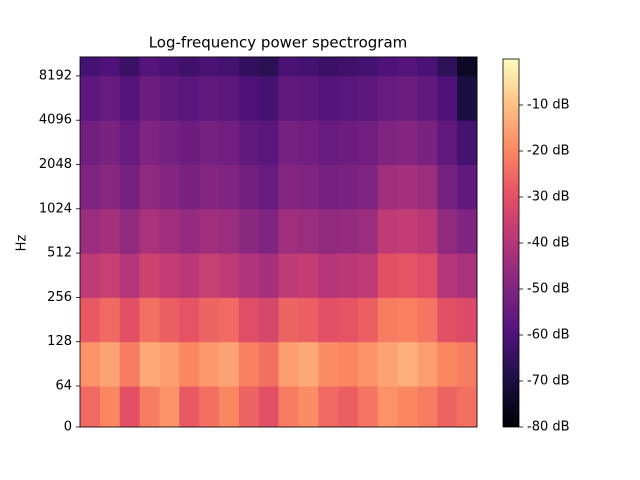  What do you see at coordinates (548, 335) in the screenshot?
I see `colorbar-tick-label: -60 dB` at bounding box center [548, 335].